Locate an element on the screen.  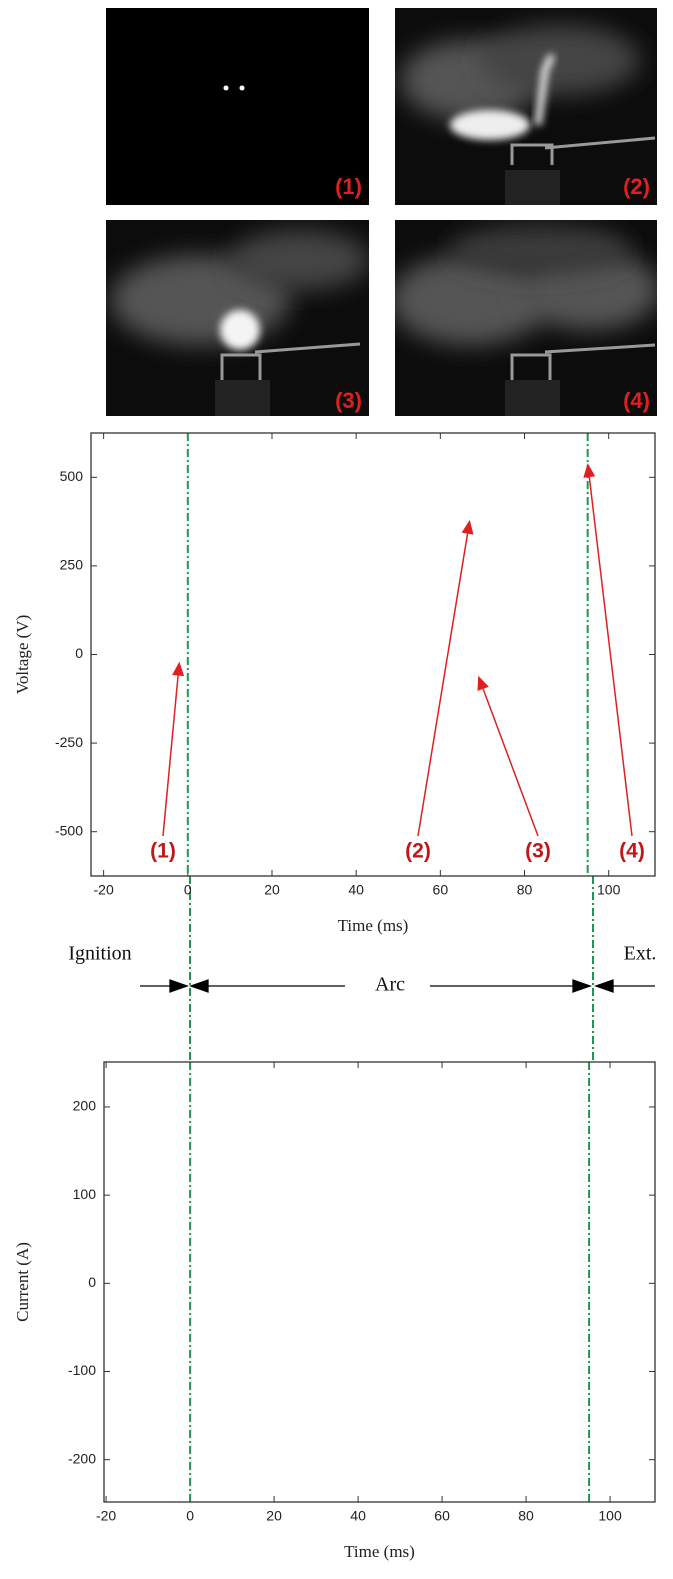
y-axis-title: Current (A) is located at coordinates (22, 1282).